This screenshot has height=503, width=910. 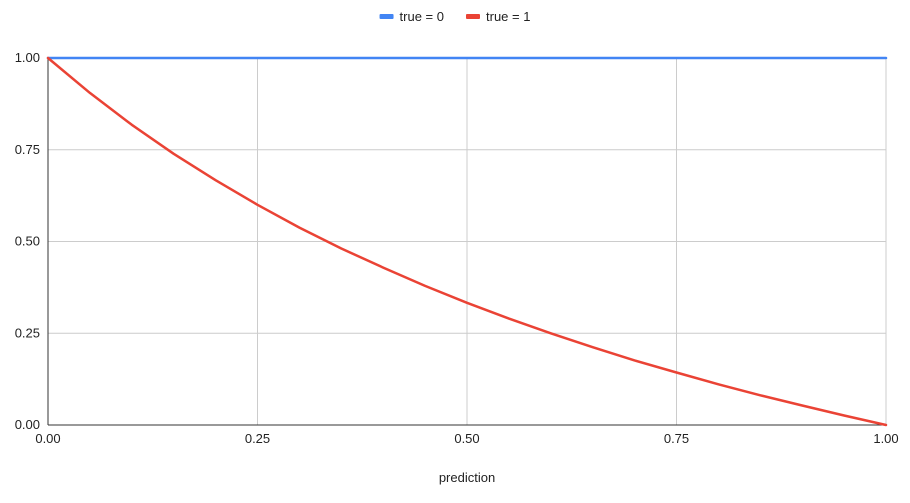 I want to click on y-tick-label: 1.00, so click(x=27, y=57).